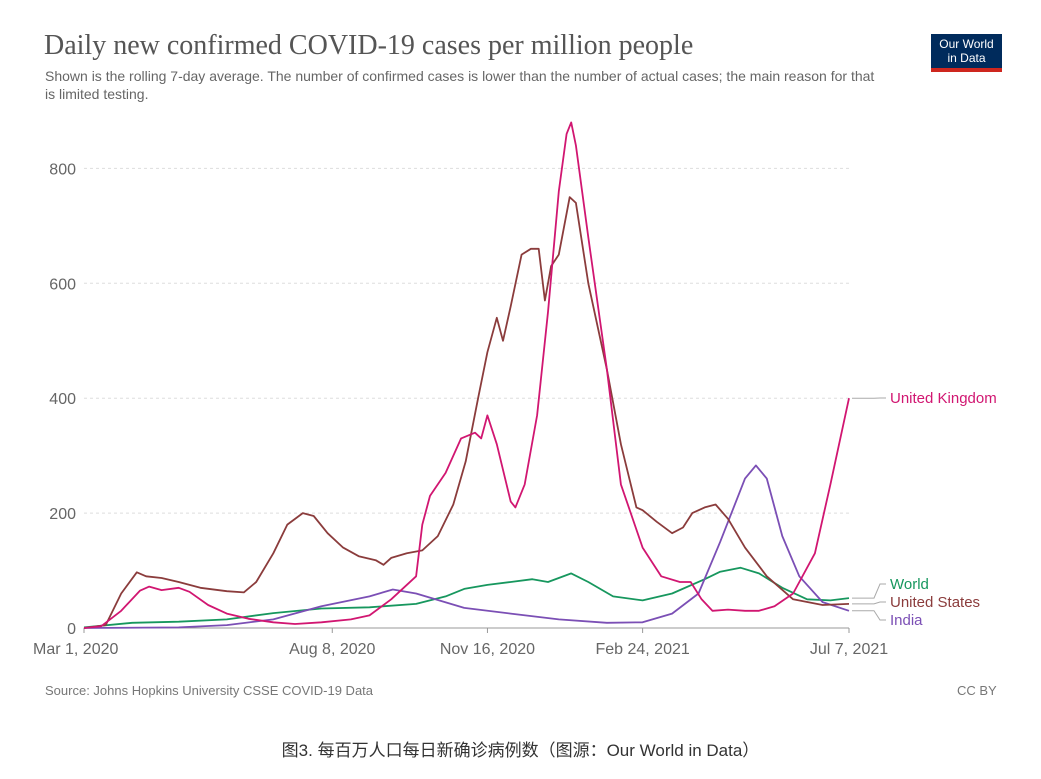  Describe the element at coordinates (71, 629) in the screenshot. I see `y-tick-label: 0` at that location.